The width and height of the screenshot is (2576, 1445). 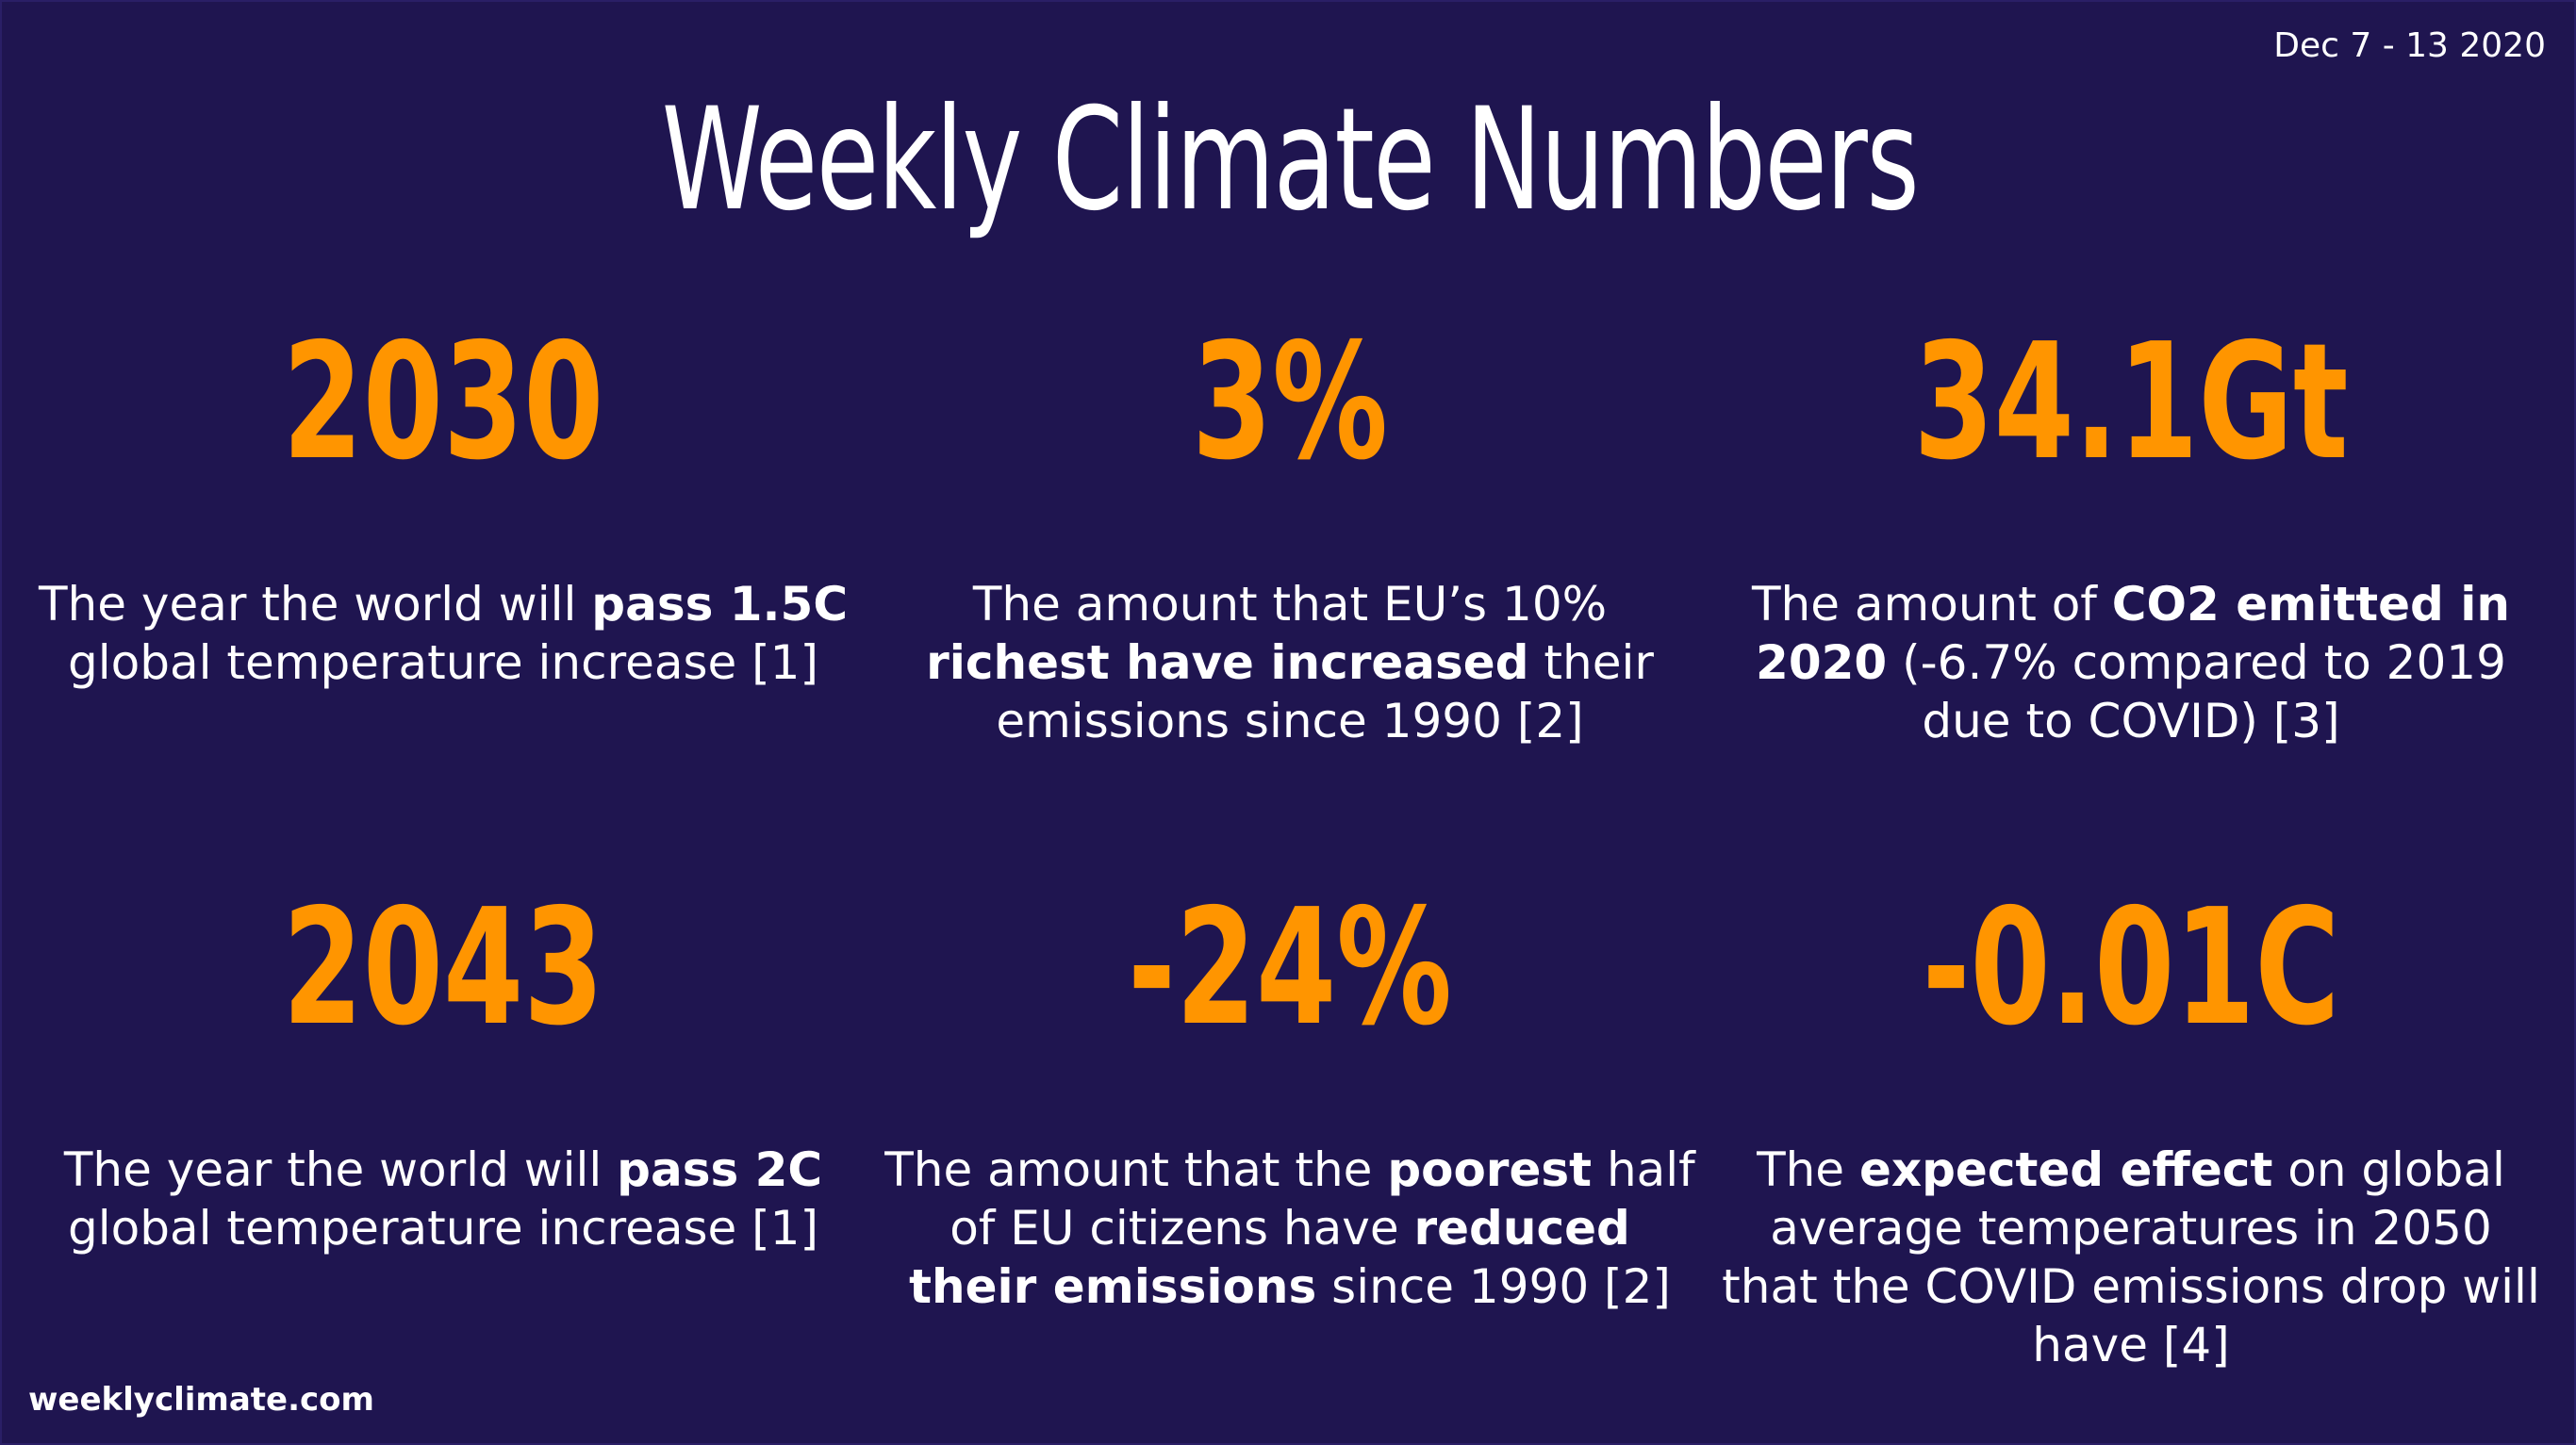 What do you see at coordinates (720, 604) in the screenshot?
I see `desc-text-bold: pass 1.5C` at bounding box center [720, 604].